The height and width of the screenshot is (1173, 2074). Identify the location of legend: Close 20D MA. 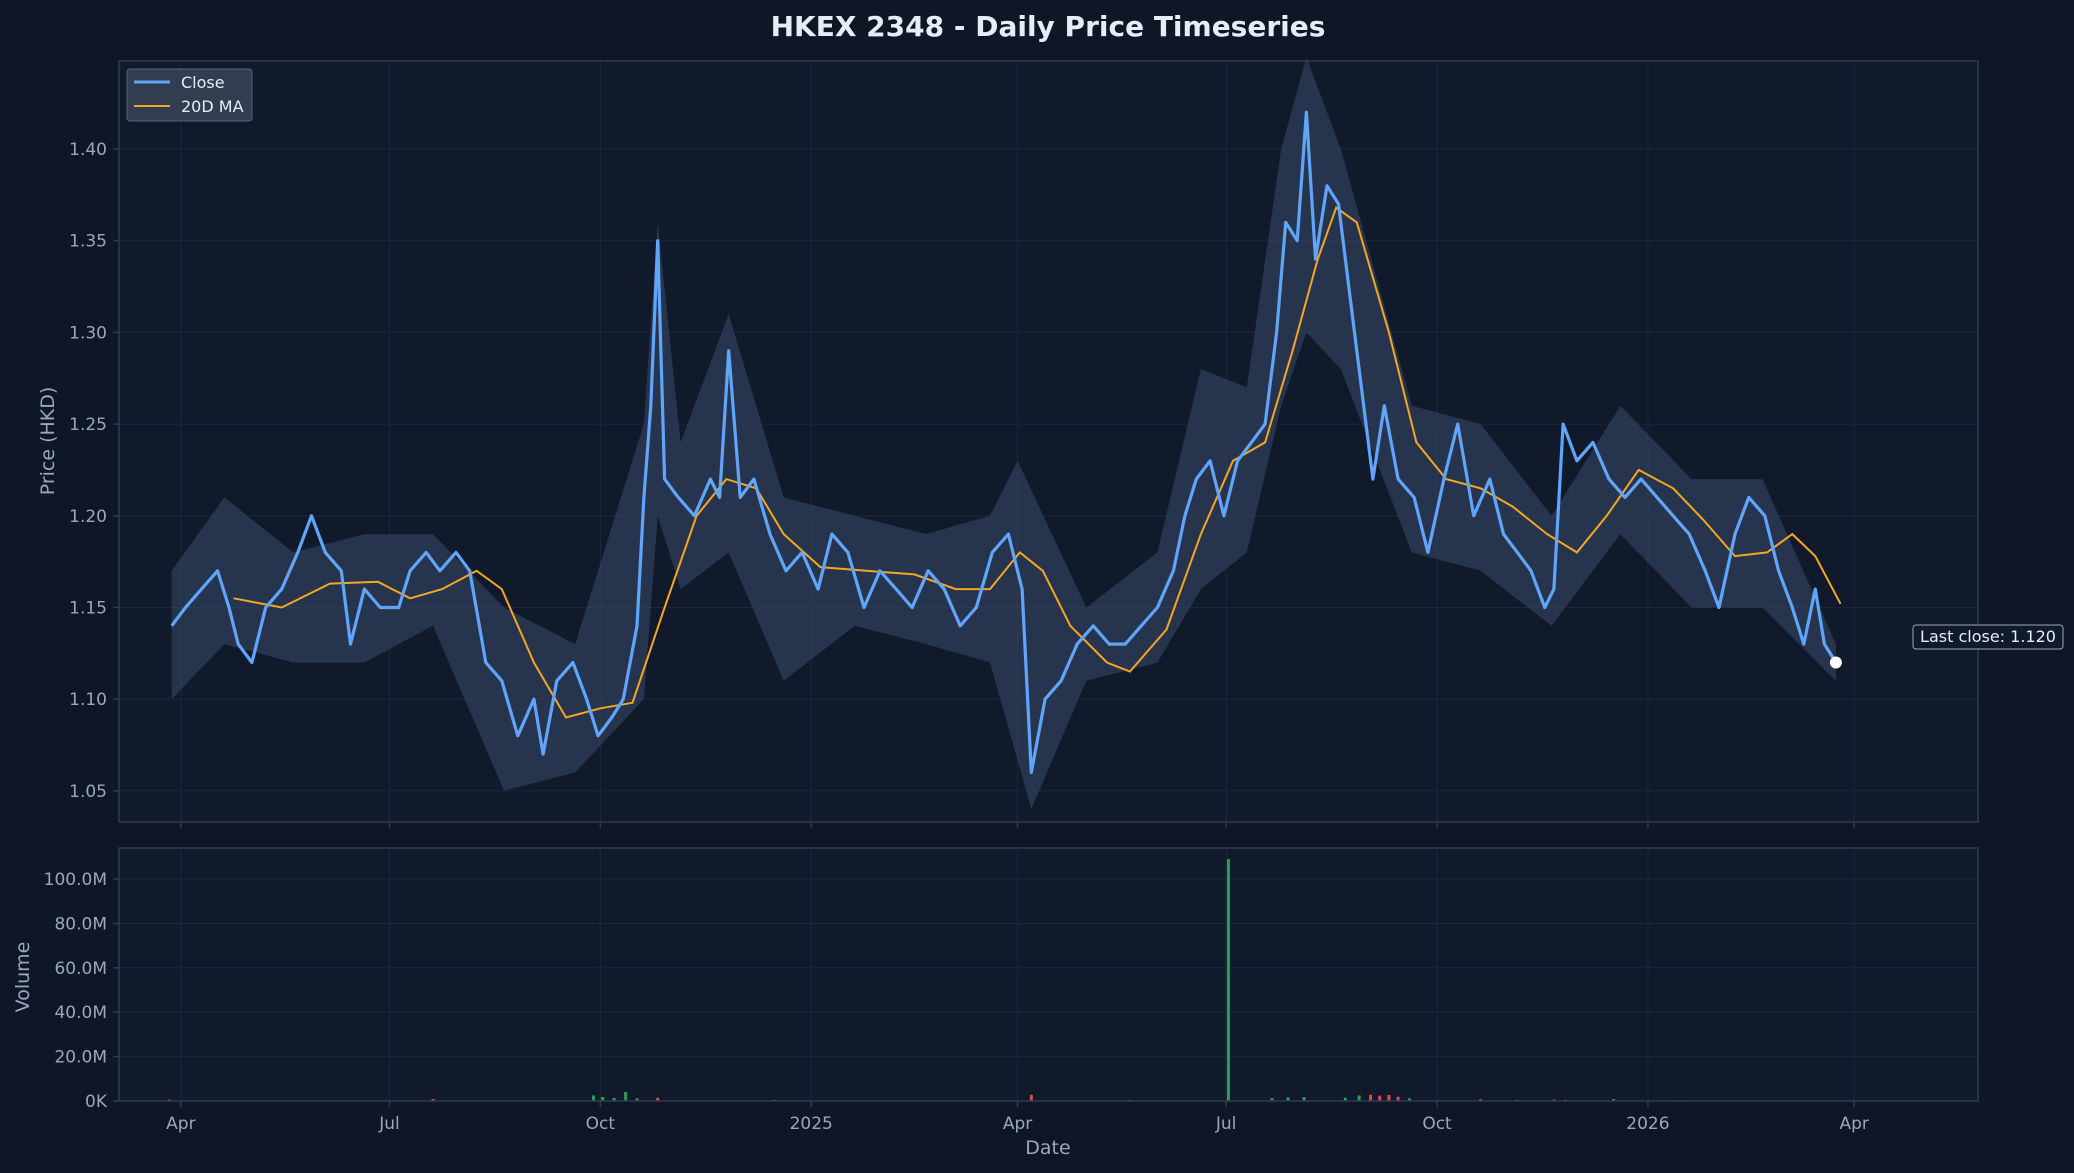
(189, 95).